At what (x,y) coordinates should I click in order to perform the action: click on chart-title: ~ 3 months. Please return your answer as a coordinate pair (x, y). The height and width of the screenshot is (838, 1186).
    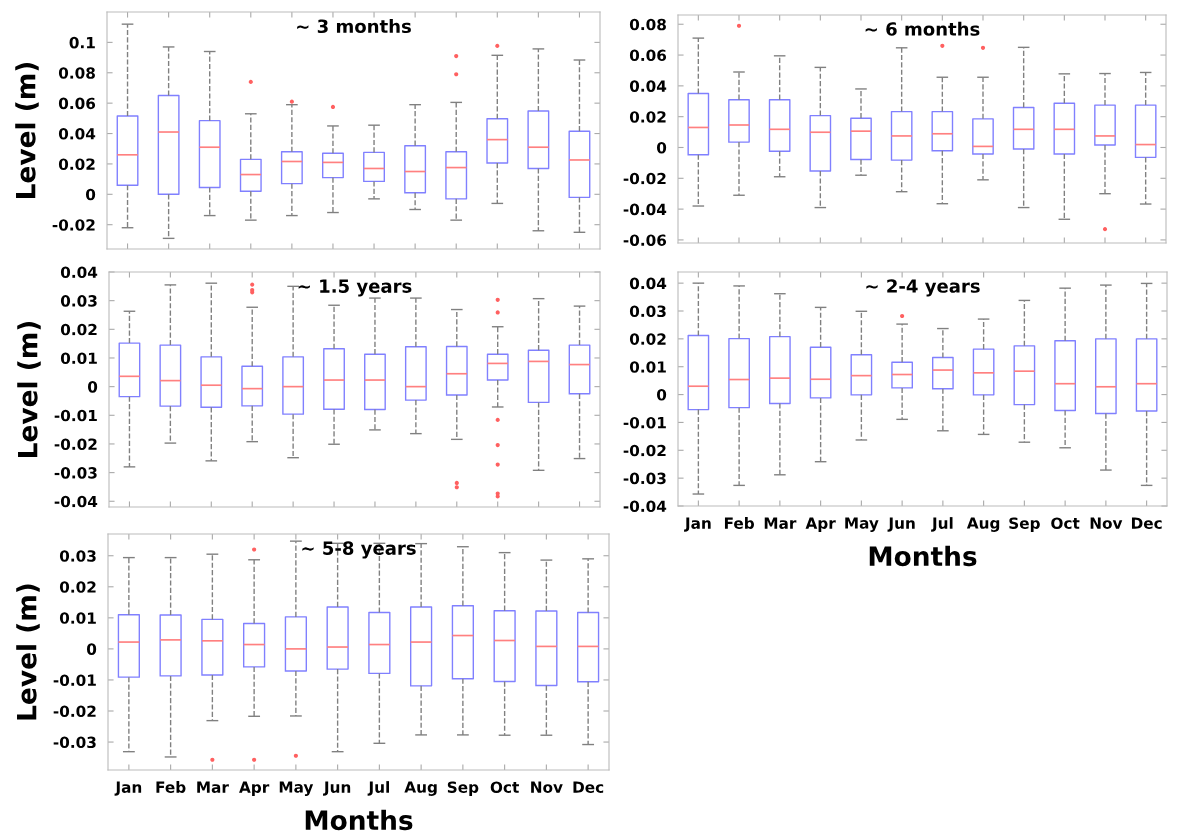
    Looking at the image, I should click on (354, 26).